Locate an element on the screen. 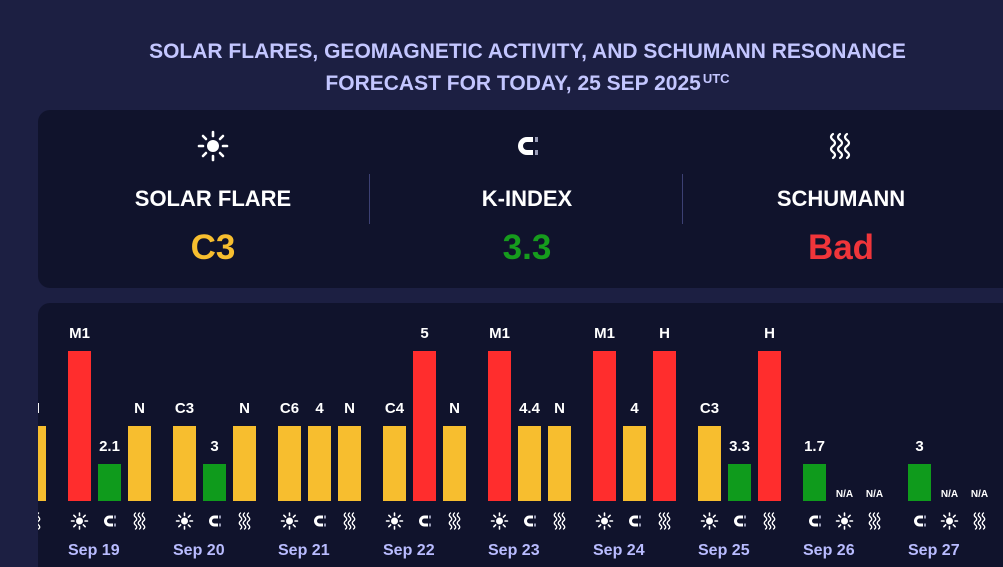  day-date-label: Sep 27 is located at coordinates (934, 550).